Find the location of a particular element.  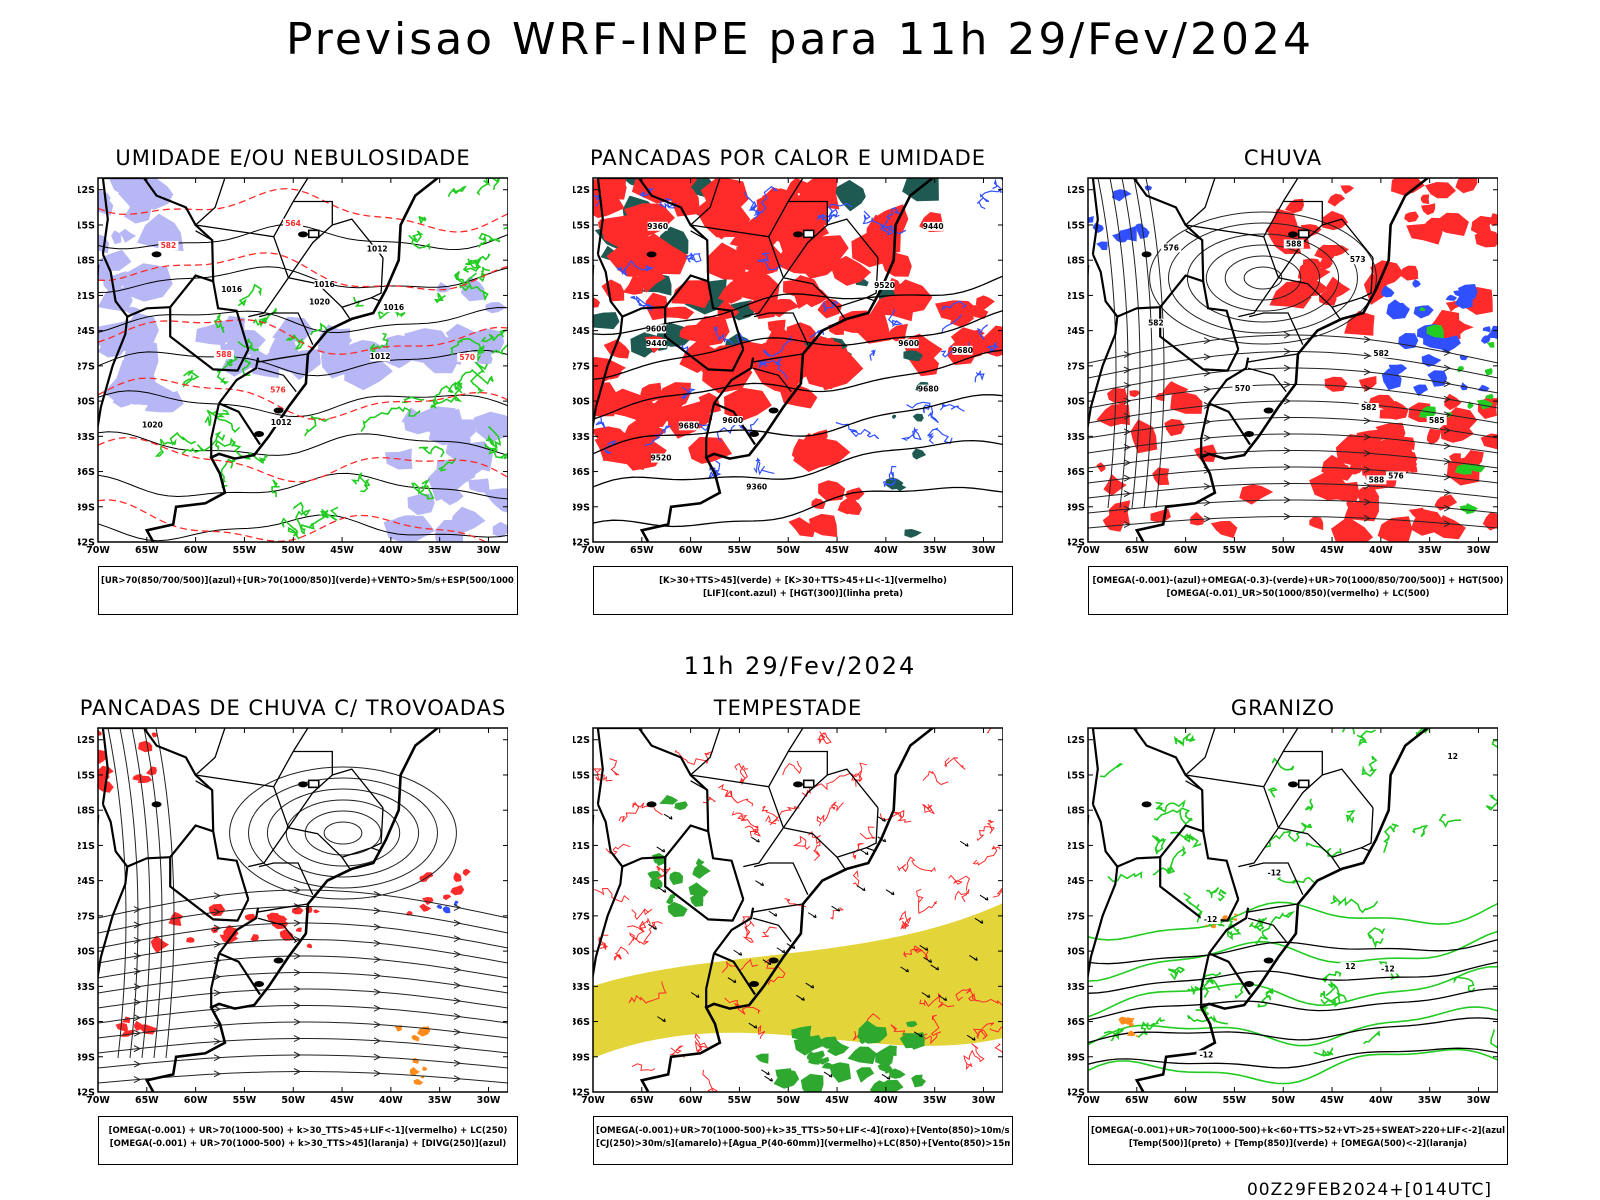

temp500-contour is located at coordinates (1293, 1004).